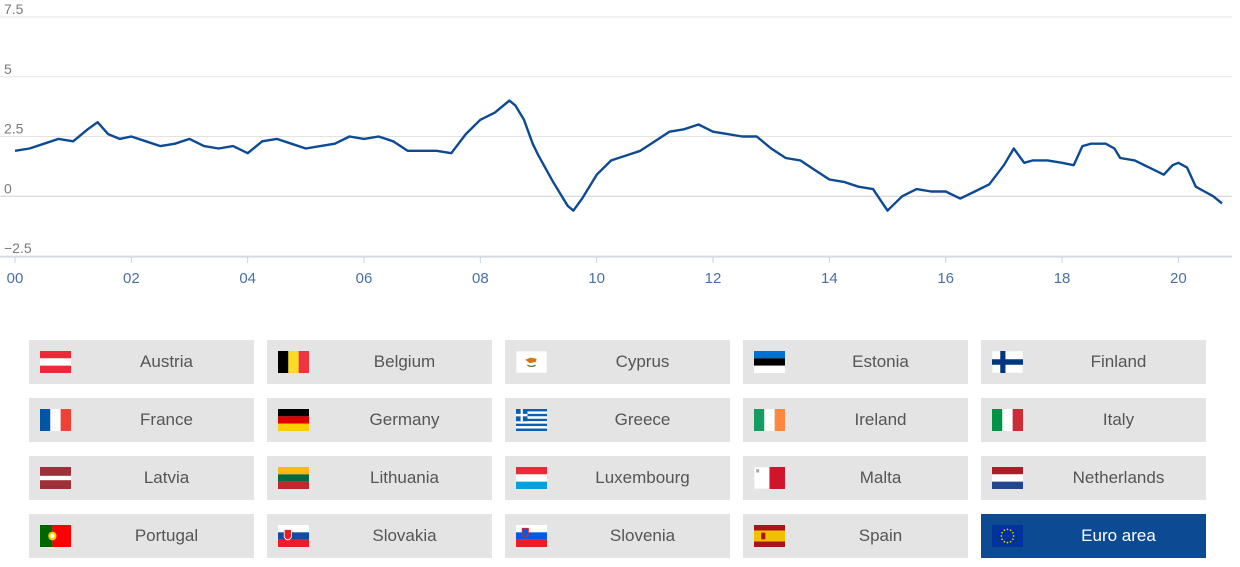  What do you see at coordinates (166, 535) in the screenshot?
I see `country-button-label: Portugal` at bounding box center [166, 535].